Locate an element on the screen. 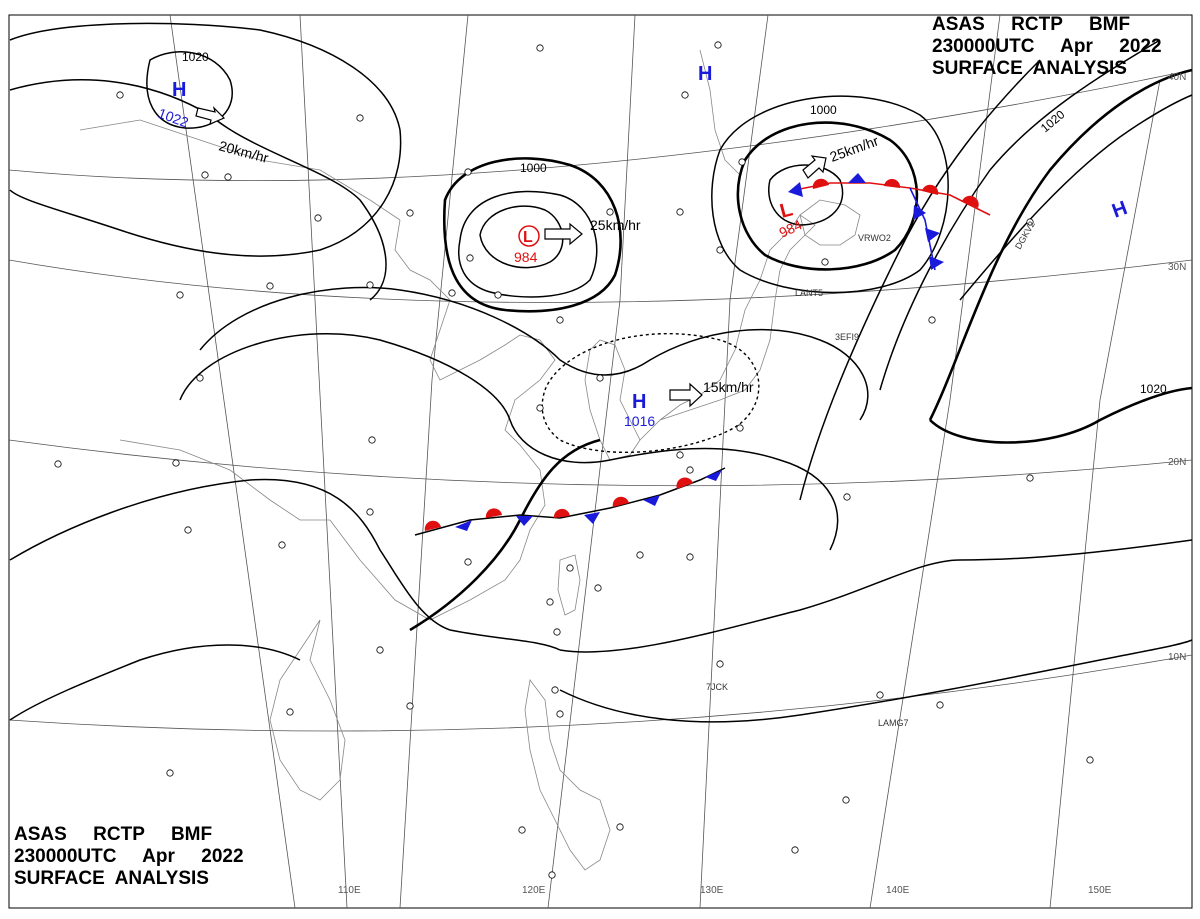  station-code: 7JCK is located at coordinates (717, 687).